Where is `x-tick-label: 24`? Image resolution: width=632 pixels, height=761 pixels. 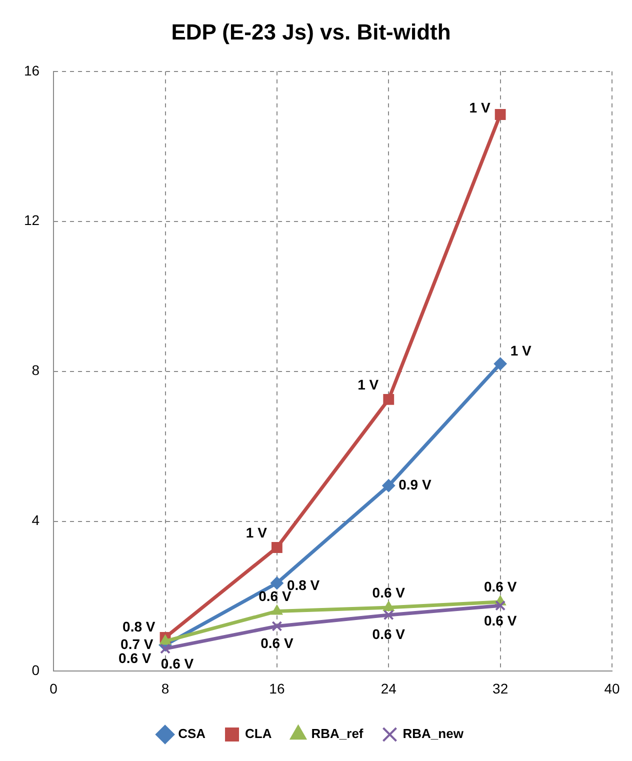
x-tick-label: 24 is located at coordinates (388, 688).